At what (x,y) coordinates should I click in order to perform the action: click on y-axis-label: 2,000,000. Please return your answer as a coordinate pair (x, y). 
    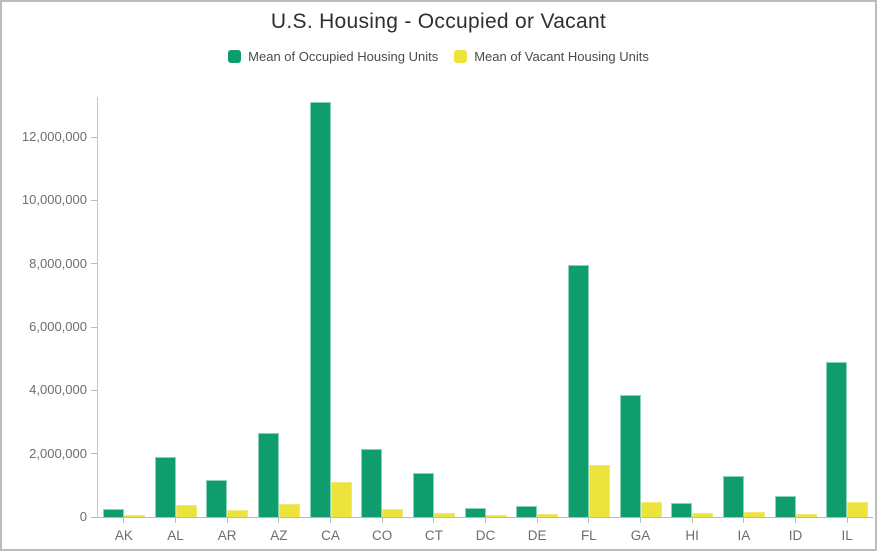
    Looking at the image, I should click on (58, 453).